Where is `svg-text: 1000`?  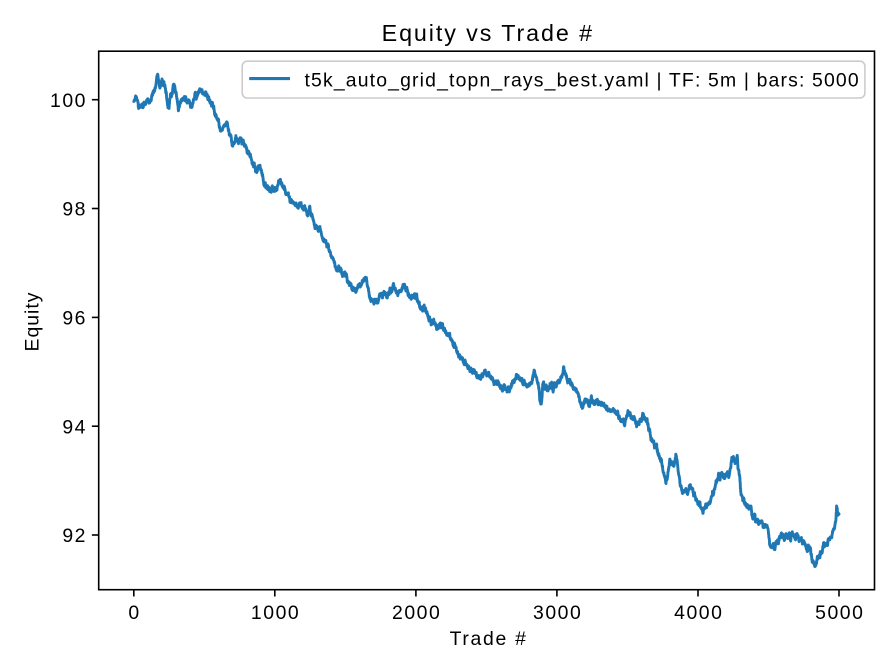 svg-text: 1000 is located at coordinates (275, 613).